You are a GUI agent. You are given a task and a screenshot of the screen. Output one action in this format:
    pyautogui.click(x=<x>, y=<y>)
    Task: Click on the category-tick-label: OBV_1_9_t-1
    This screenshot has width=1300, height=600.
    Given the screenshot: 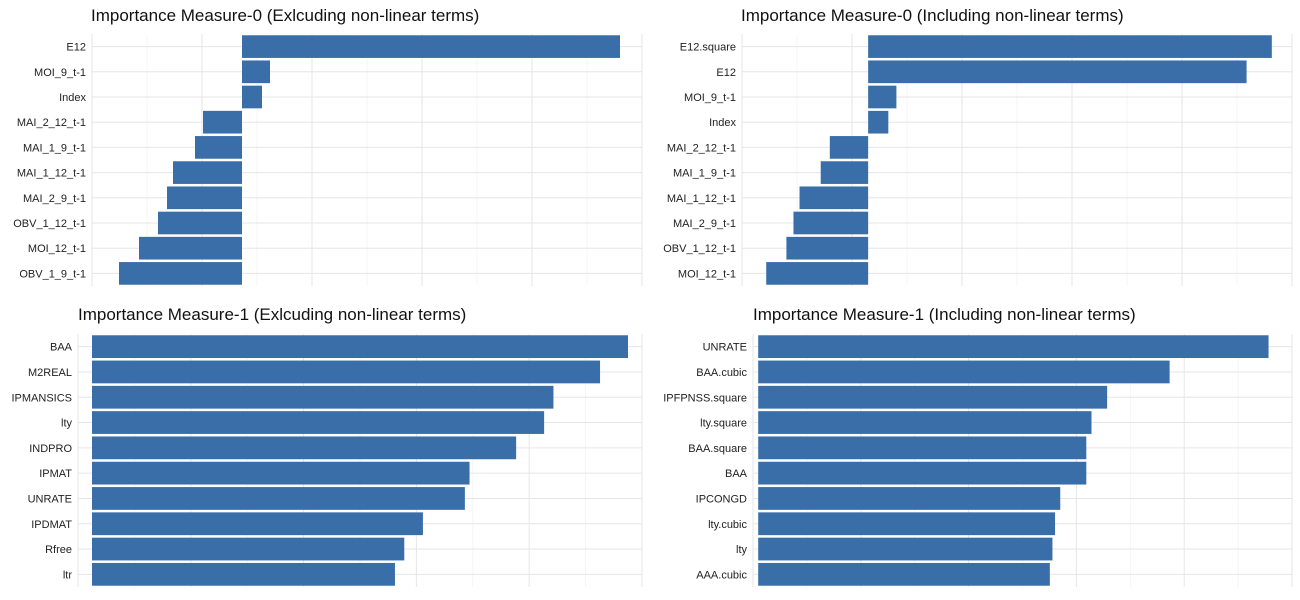 What is the action you would take?
    pyautogui.click(x=52, y=274)
    